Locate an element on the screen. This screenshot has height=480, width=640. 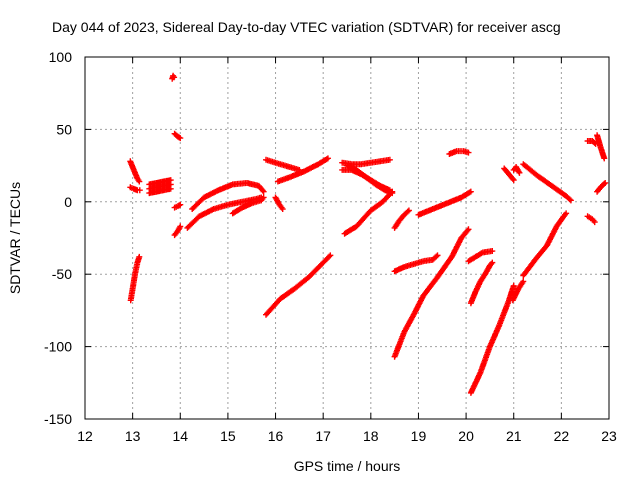
y-tick-label: -50 is located at coordinates (62, 274).